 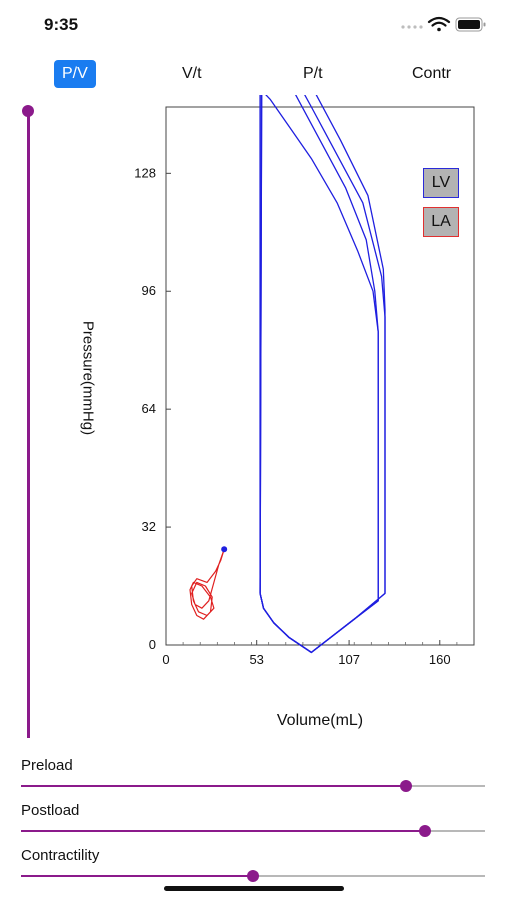 What do you see at coordinates (256, 659) in the screenshot?
I see `x-tick-label: 53` at bounding box center [256, 659].